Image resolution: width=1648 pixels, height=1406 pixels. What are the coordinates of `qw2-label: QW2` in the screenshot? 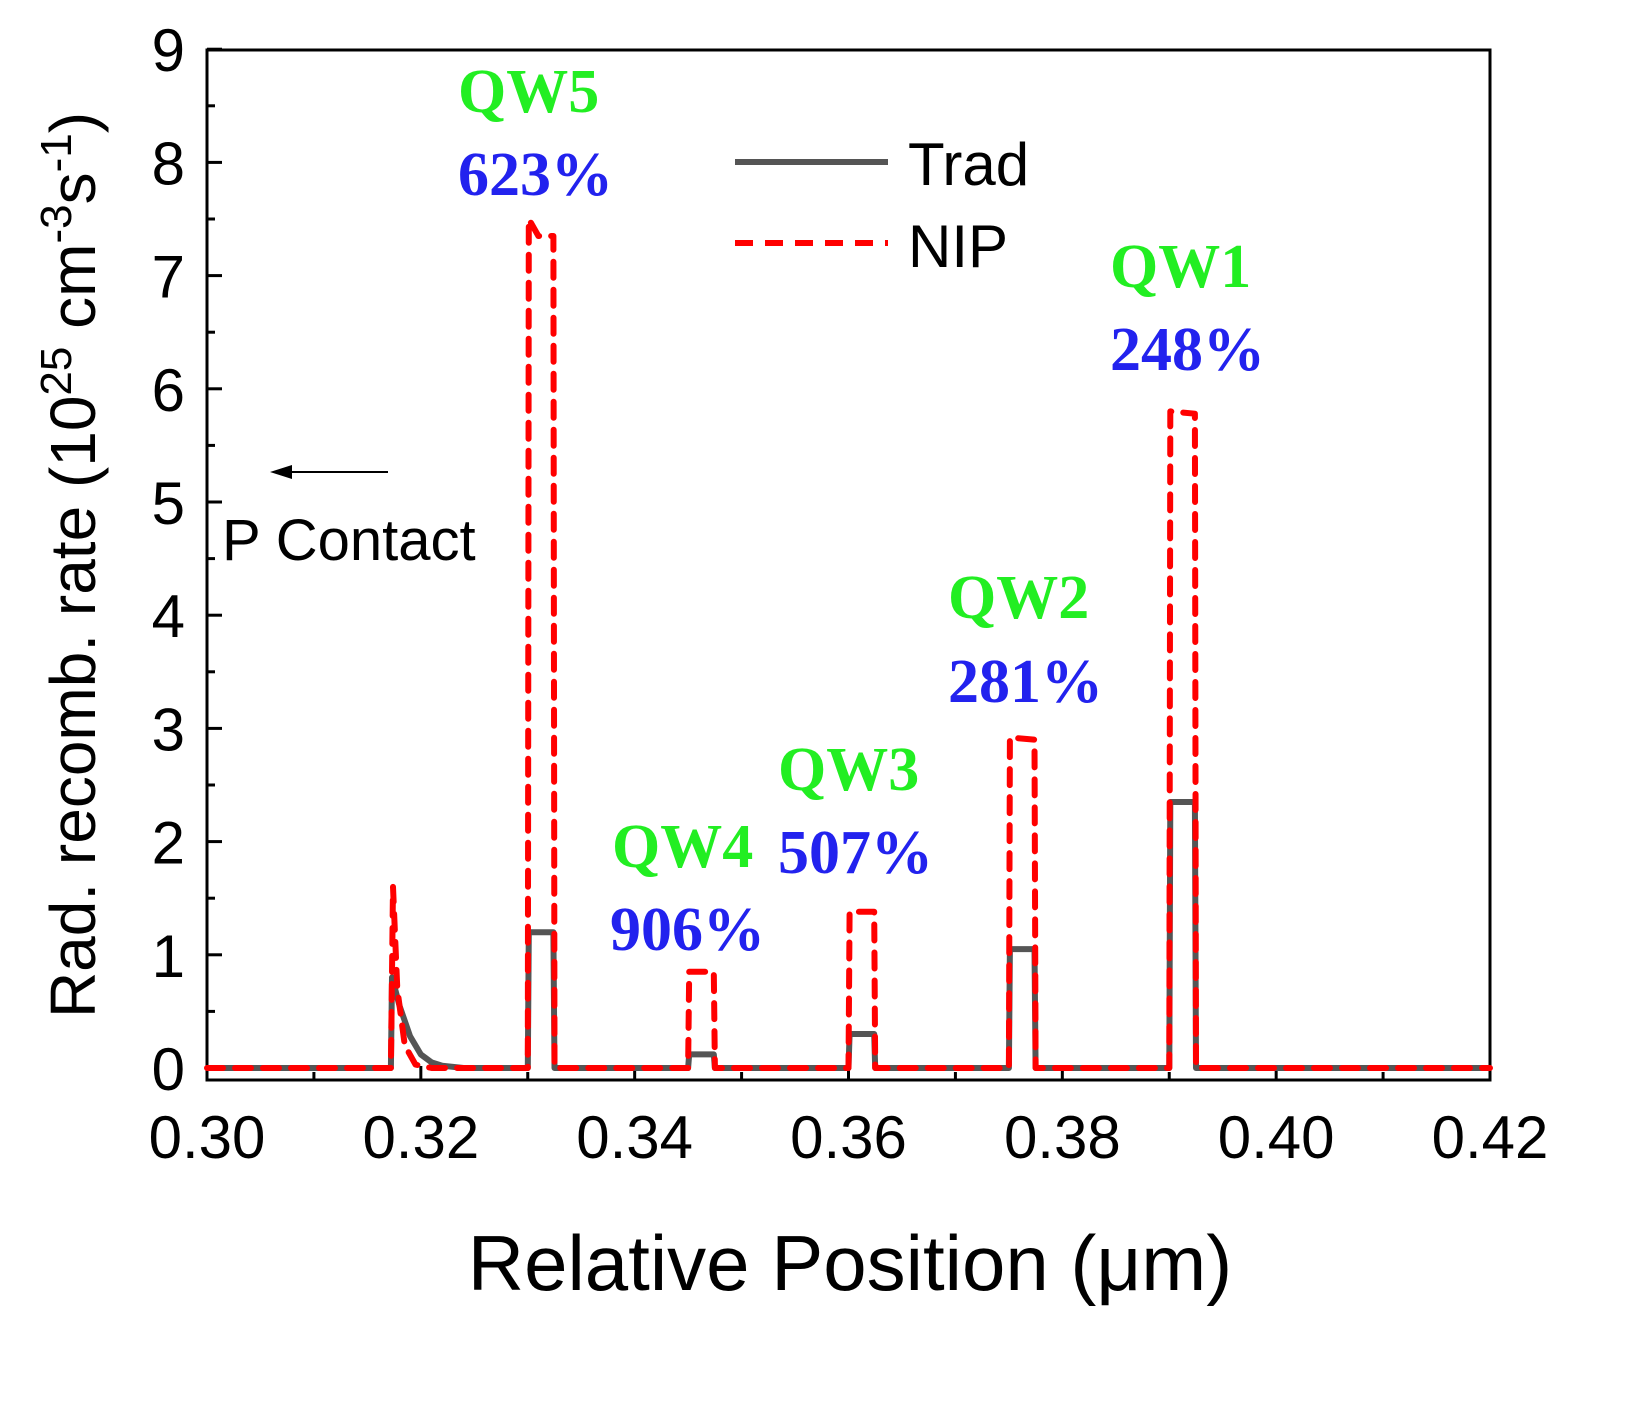 It's located at (1018, 598).